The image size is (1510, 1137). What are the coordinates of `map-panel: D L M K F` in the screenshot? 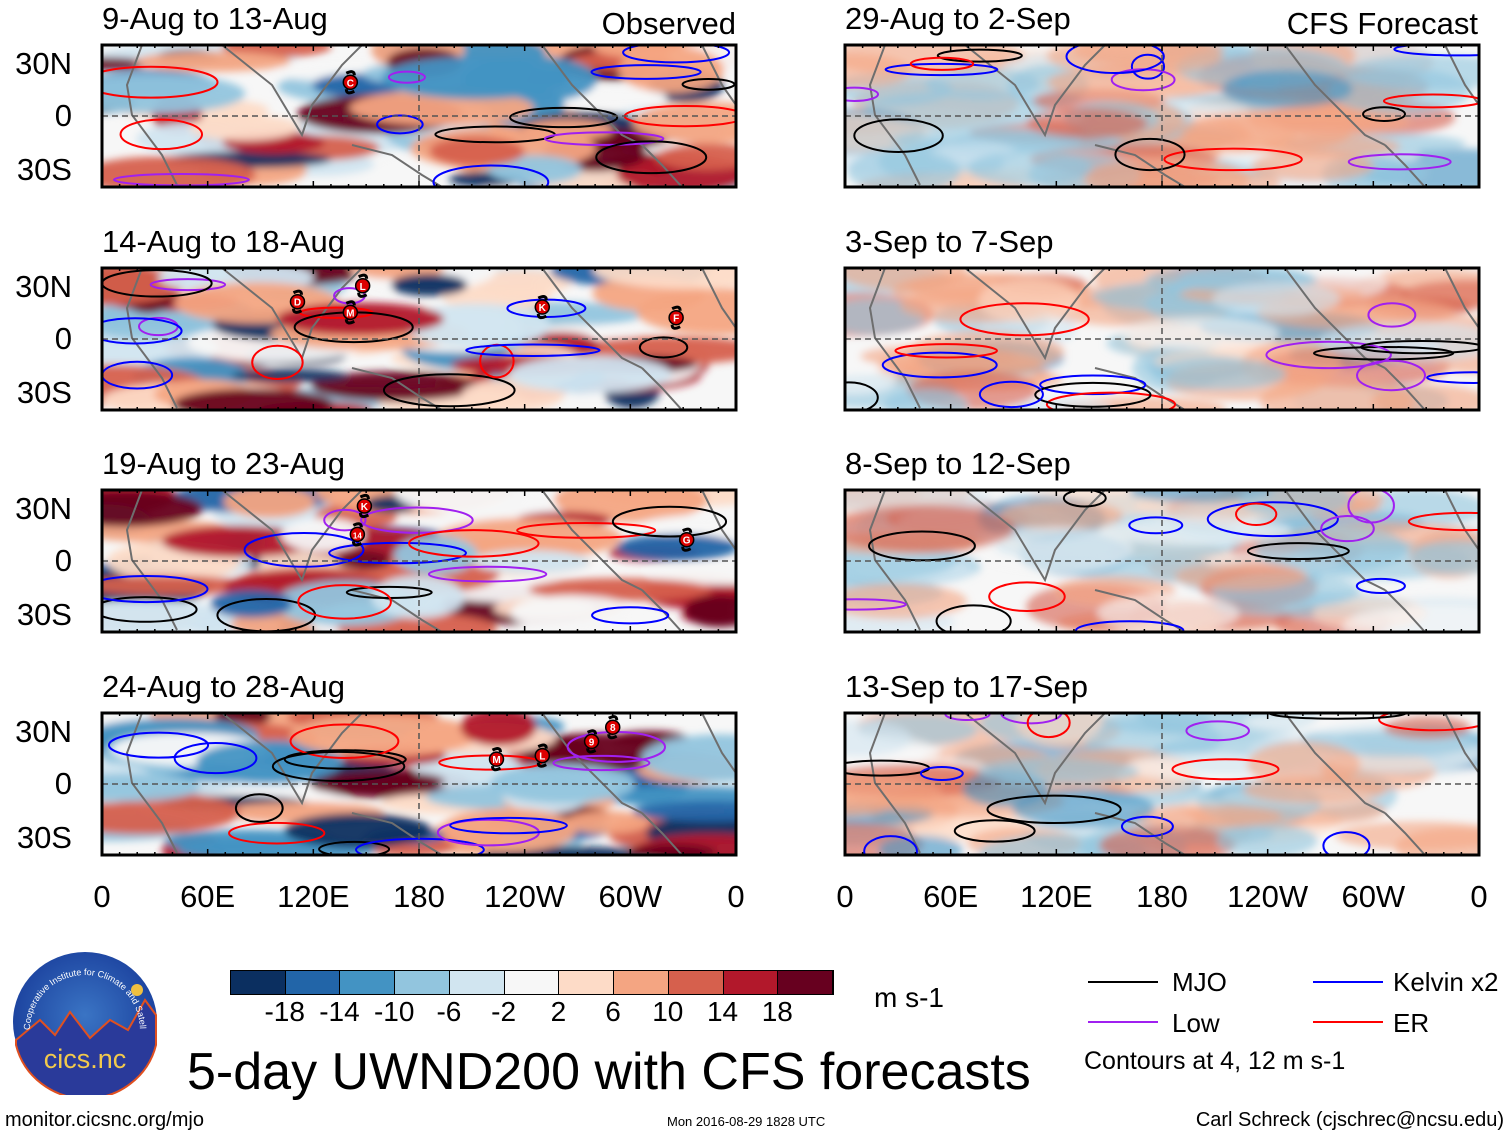 It's located at (419, 339).